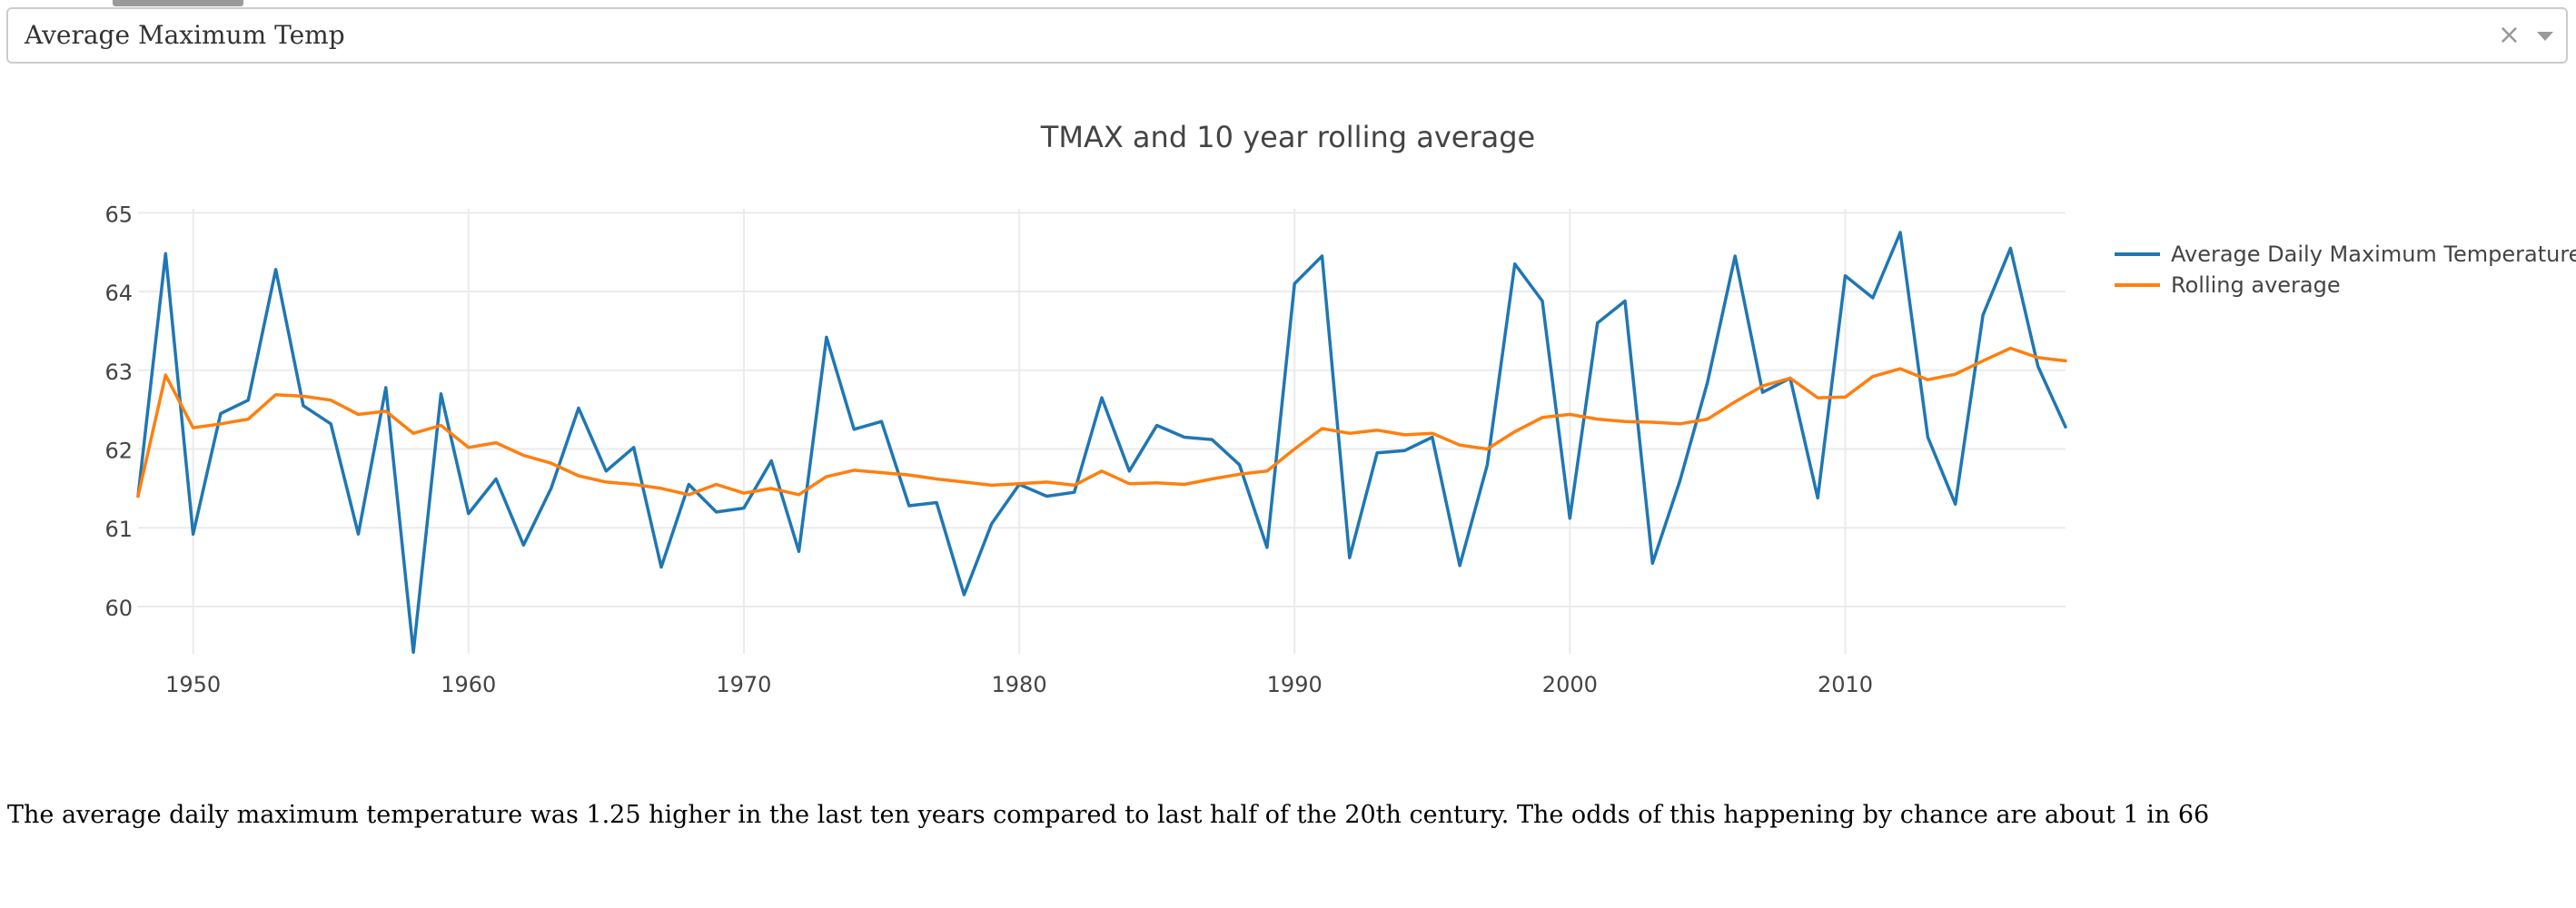  I want to click on dropdown-selected-value: Average Maximum Temp, so click(185, 35).